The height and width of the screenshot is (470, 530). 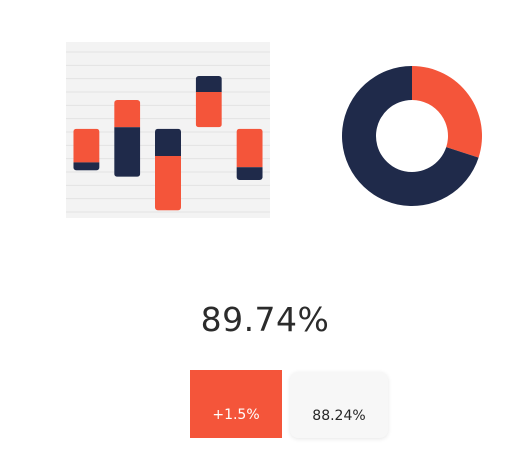 I want to click on headline-percentage: 89.74%, so click(x=265, y=319).